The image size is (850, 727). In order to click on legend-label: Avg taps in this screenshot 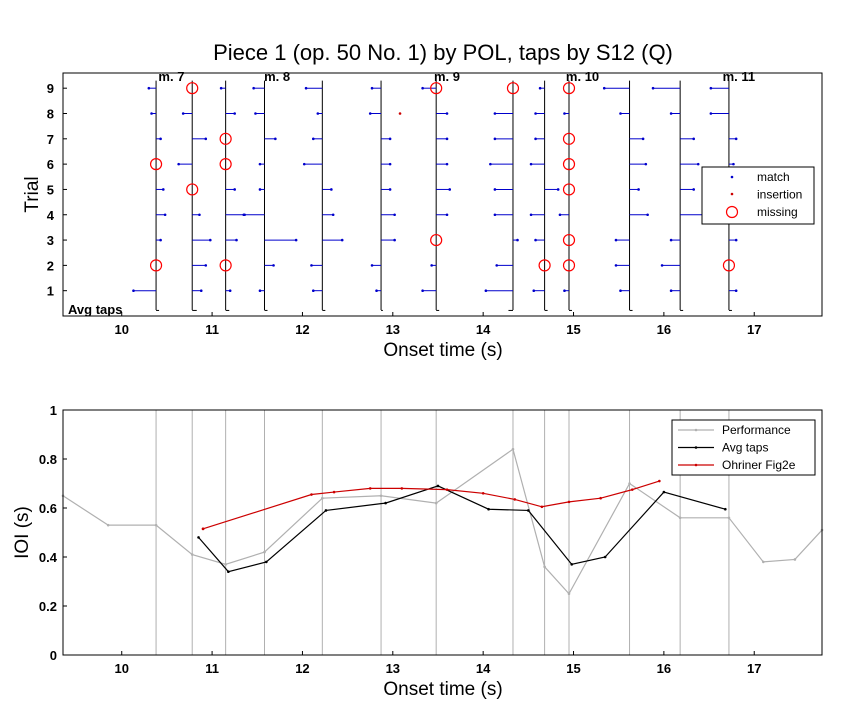, I will do `click(745, 448)`.